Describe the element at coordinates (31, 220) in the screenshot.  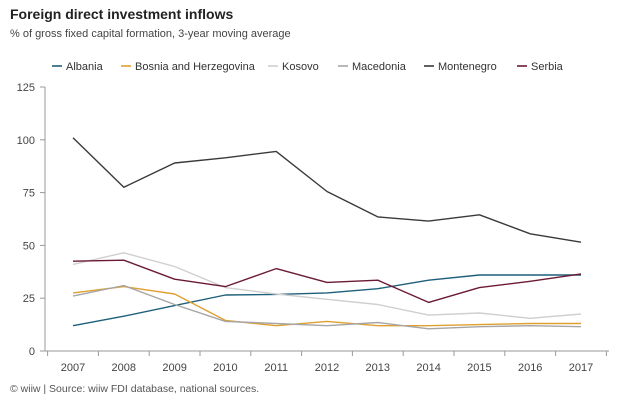
I see `y-axis: 0 25 50 75 100 125` at that location.